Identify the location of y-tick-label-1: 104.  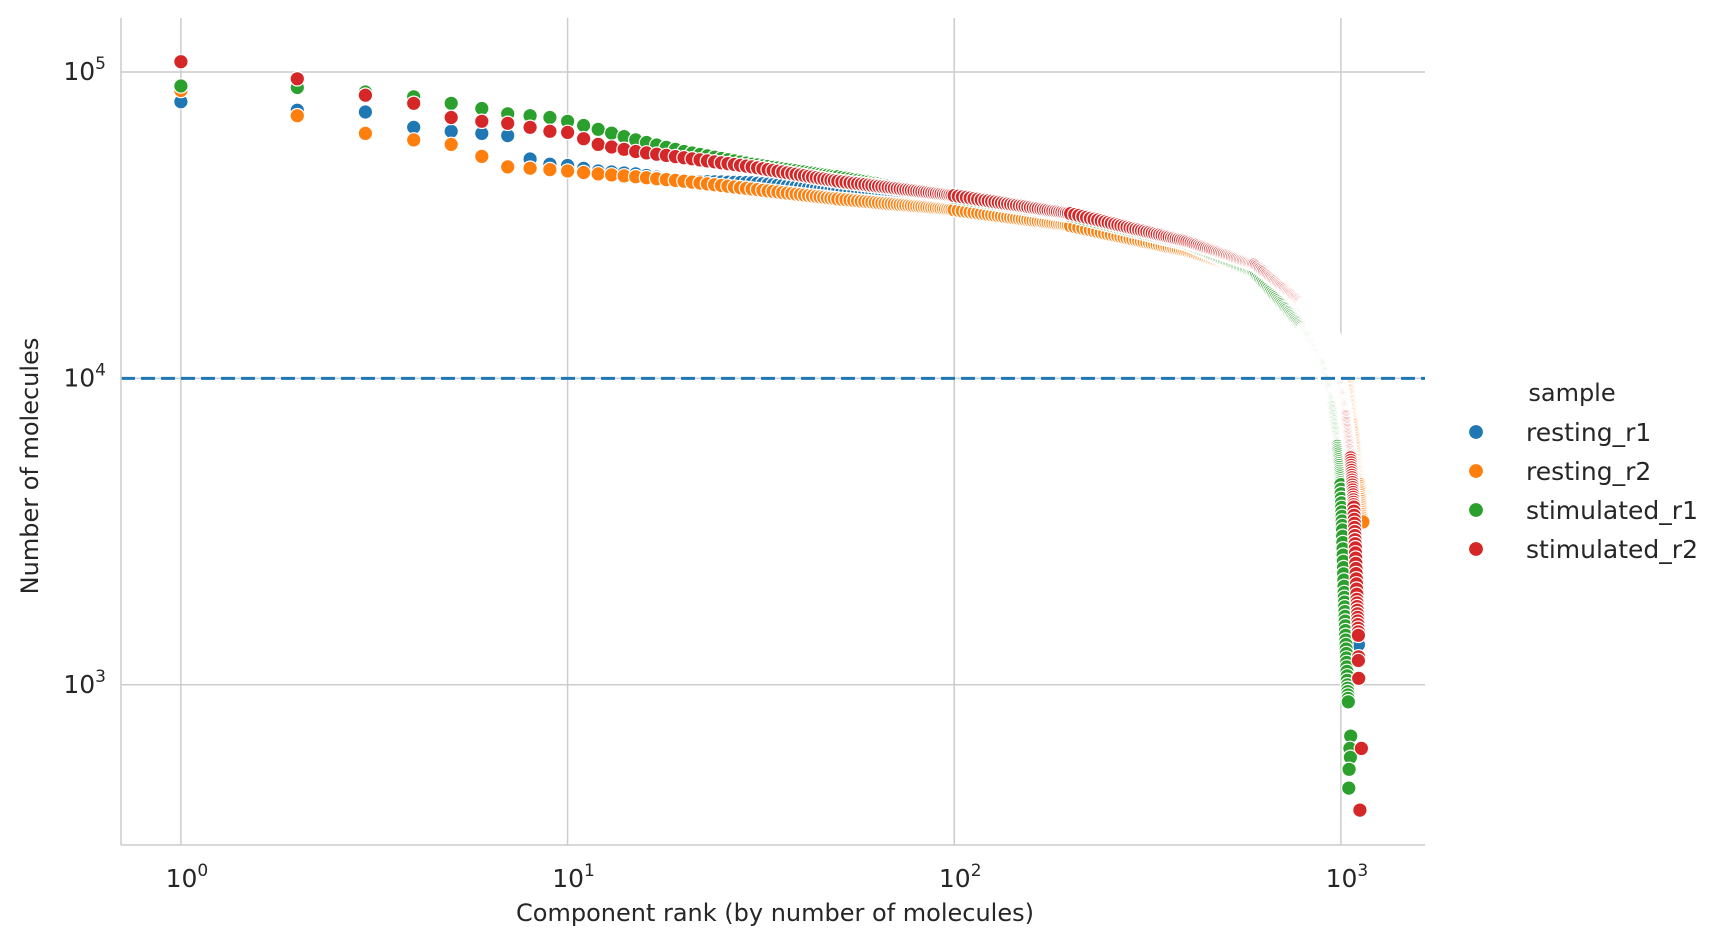
(84, 376).